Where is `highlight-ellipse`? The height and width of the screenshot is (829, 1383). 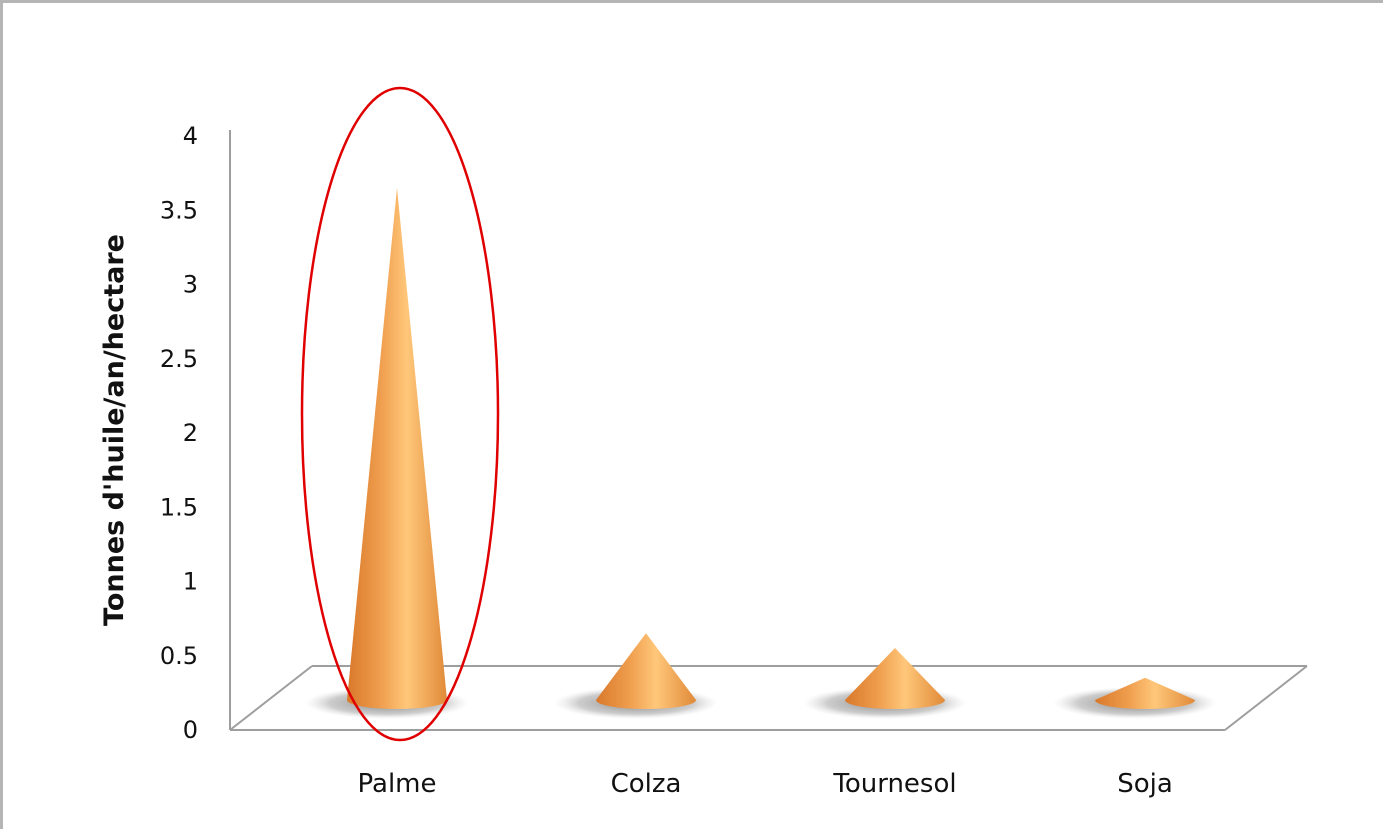
highlight-ellipse is located at coordinates (400, 414).